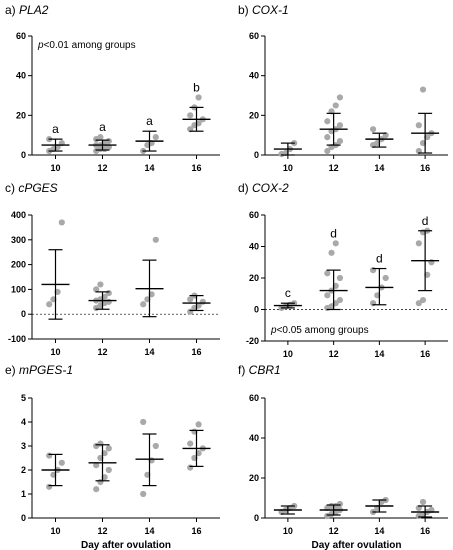 The width and height of the screenshot is (453, 550). Describe the element at coordinates (288, 168) in the screenshot. I see `panel-cox1-x-tick-label: 10` at that location.